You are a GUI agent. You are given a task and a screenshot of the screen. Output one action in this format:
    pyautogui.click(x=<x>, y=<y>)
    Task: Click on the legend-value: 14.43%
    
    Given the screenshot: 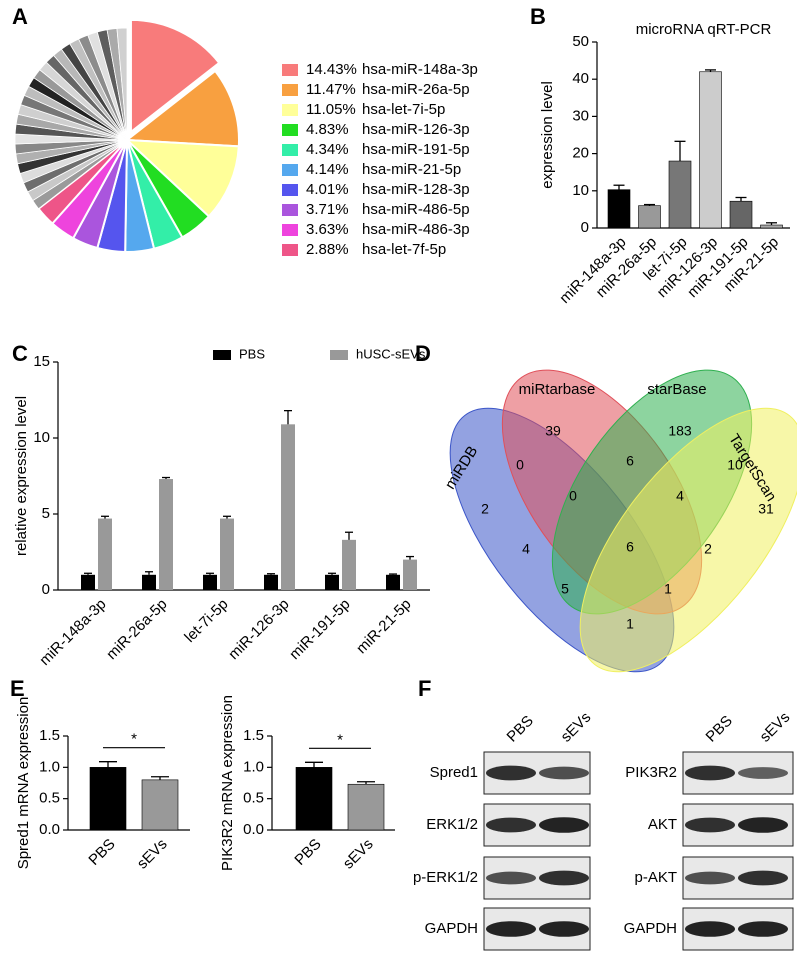 What is the action you would take?
    pyautogui.click(x=331, y=69)
    